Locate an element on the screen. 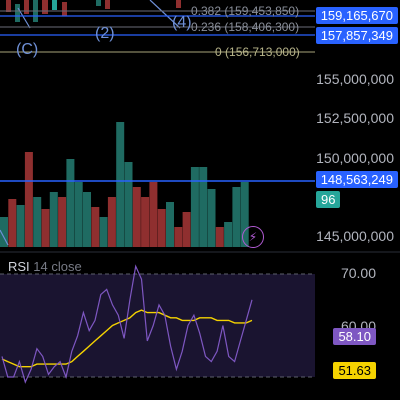  wave-label-2: (2) is located at coordinates (105, 33).